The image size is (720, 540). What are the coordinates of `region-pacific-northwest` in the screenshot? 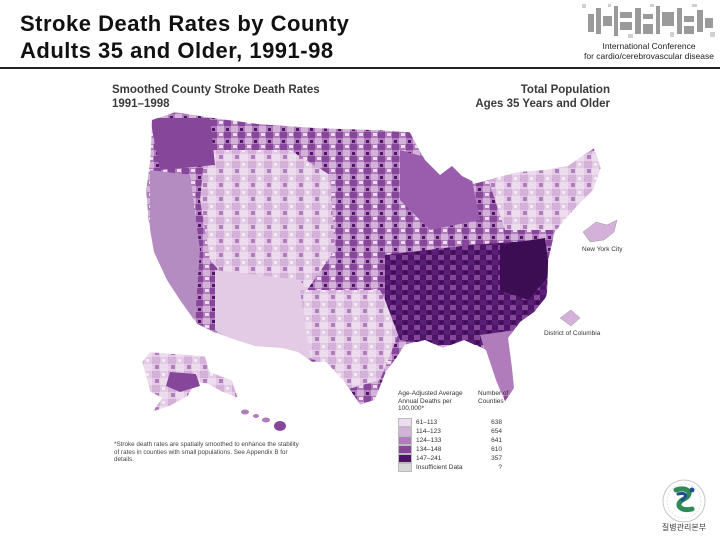 It's located at (182, 144).